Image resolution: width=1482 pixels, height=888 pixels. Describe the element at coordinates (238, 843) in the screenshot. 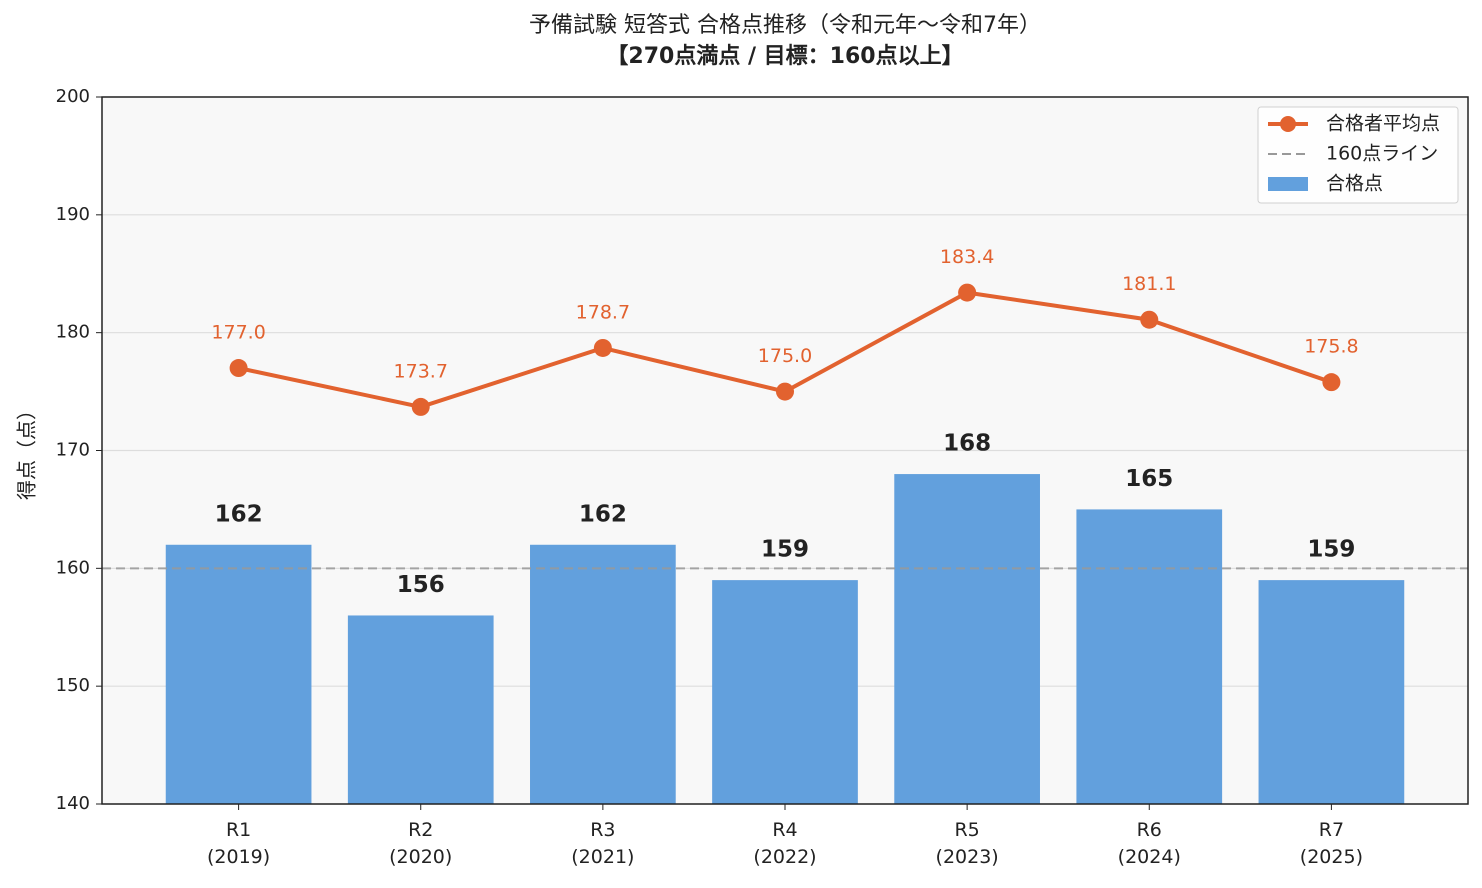

I see `x-tick-label: R1 (2019)` at that location.